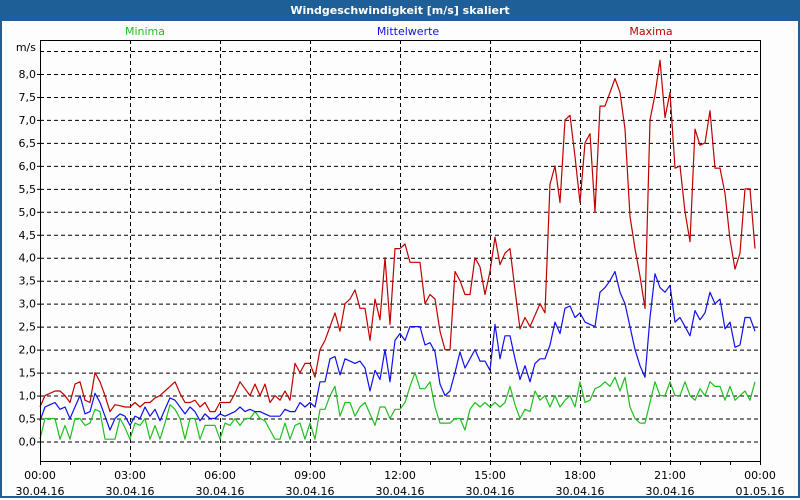 The width and height of the screenshot is (800, 500). What do you see at coordinates (26, 47) in the screenshot?
I see `y-axis-label: m/s` at bounding box center [26, 47].